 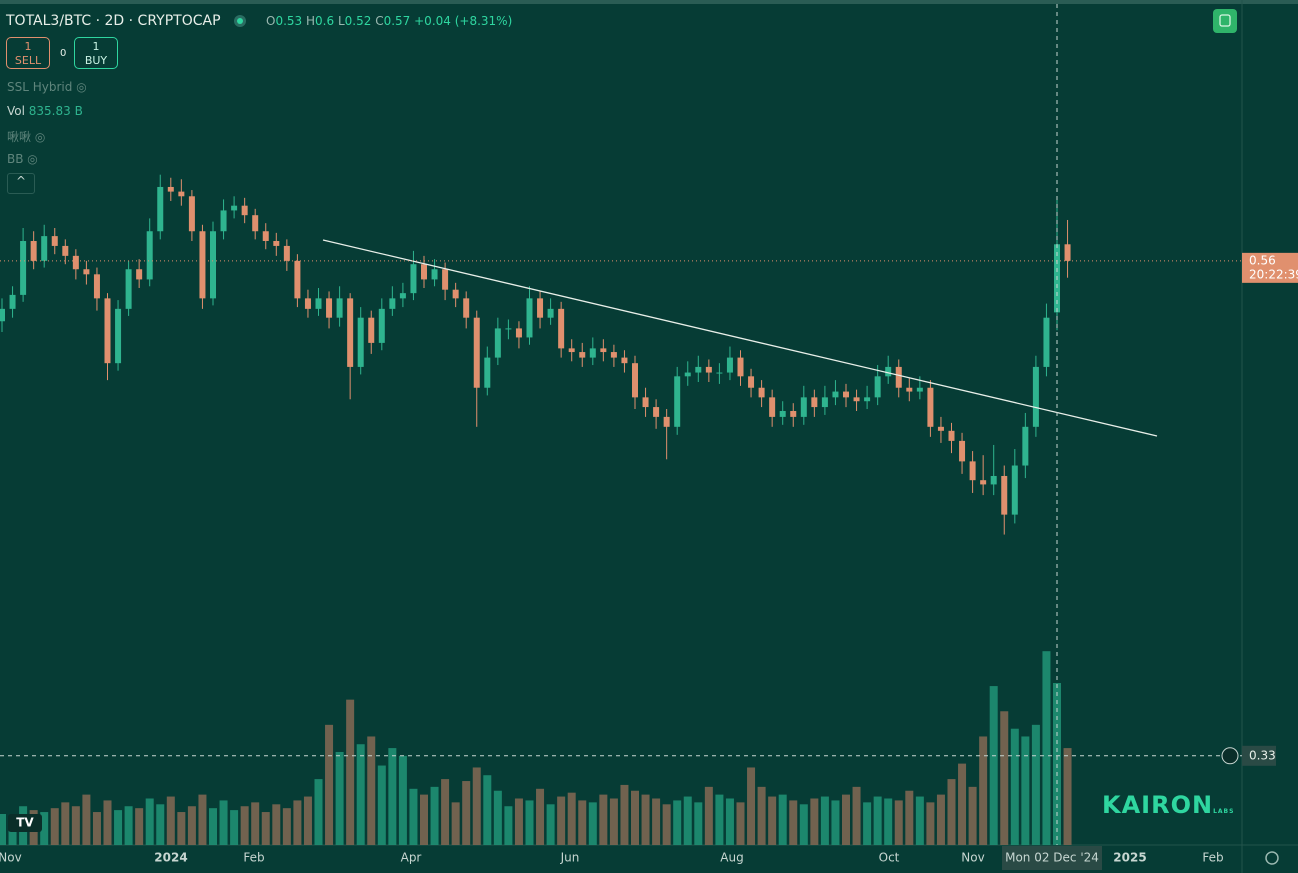 I want to click on last-price-label: 0.56, so click(x=1262, y=260).